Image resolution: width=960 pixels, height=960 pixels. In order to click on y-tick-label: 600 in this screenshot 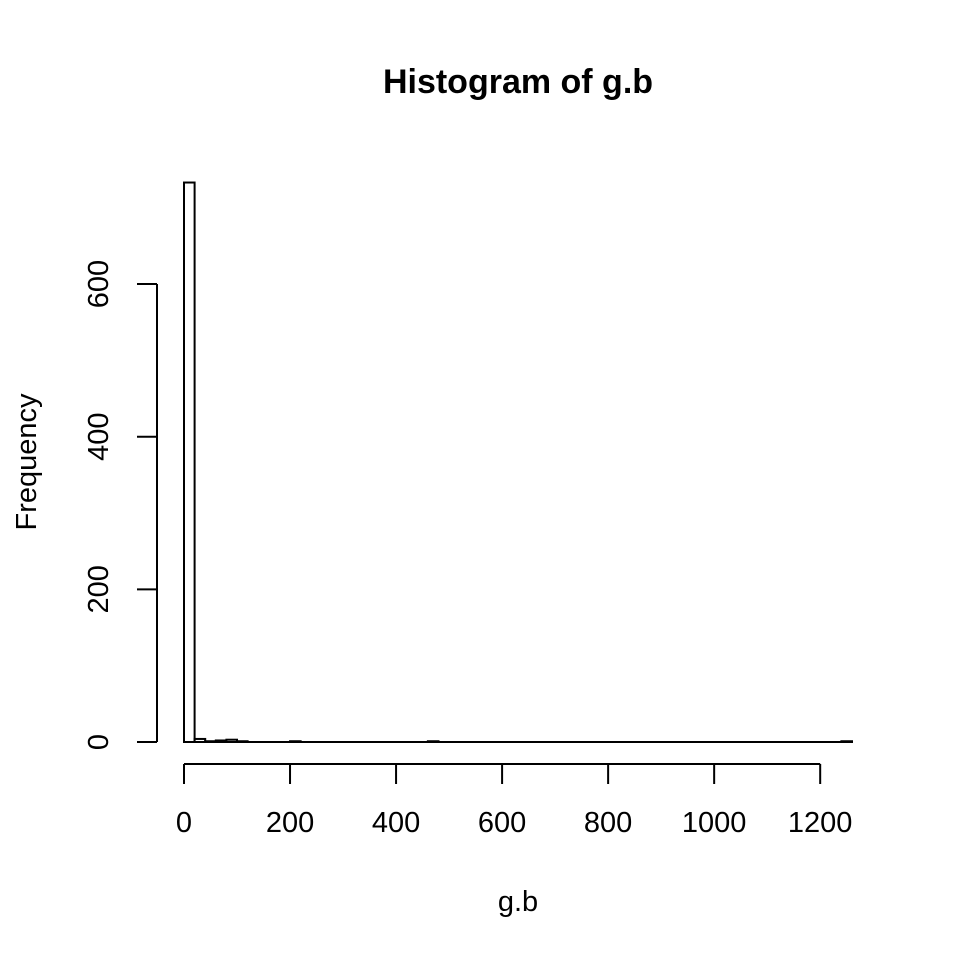, I will do `click(99, 284)`.